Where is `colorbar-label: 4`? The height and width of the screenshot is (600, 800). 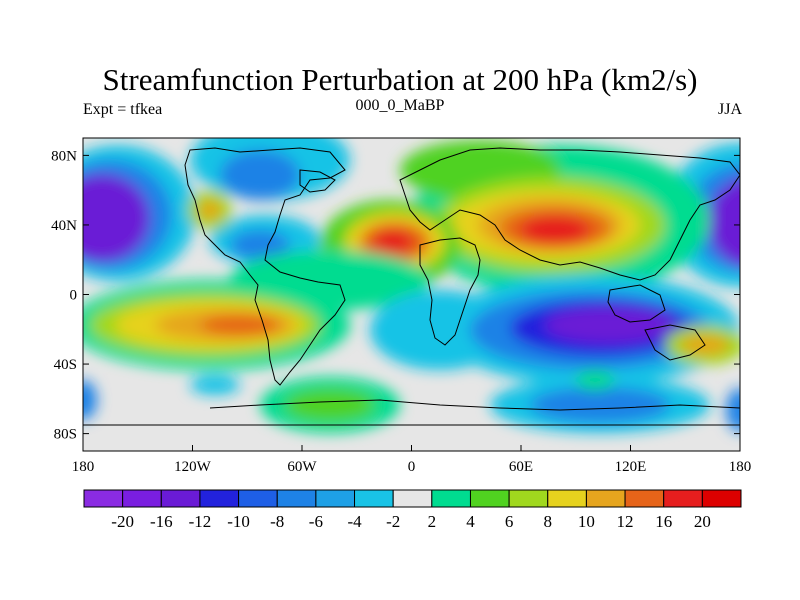 colorbar-label: 4 is located at coordinates (470, 521).